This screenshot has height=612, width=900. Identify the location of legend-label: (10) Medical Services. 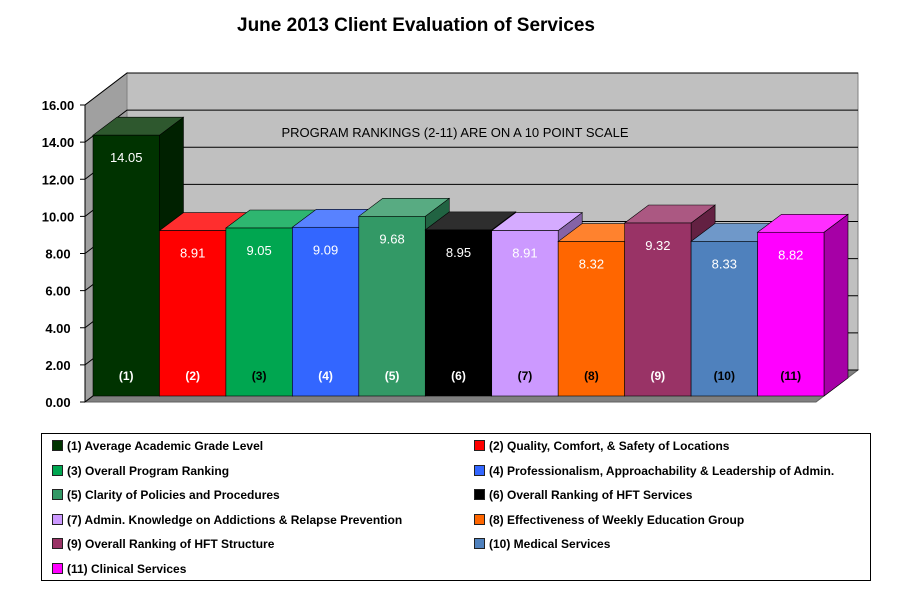
(550, 544).